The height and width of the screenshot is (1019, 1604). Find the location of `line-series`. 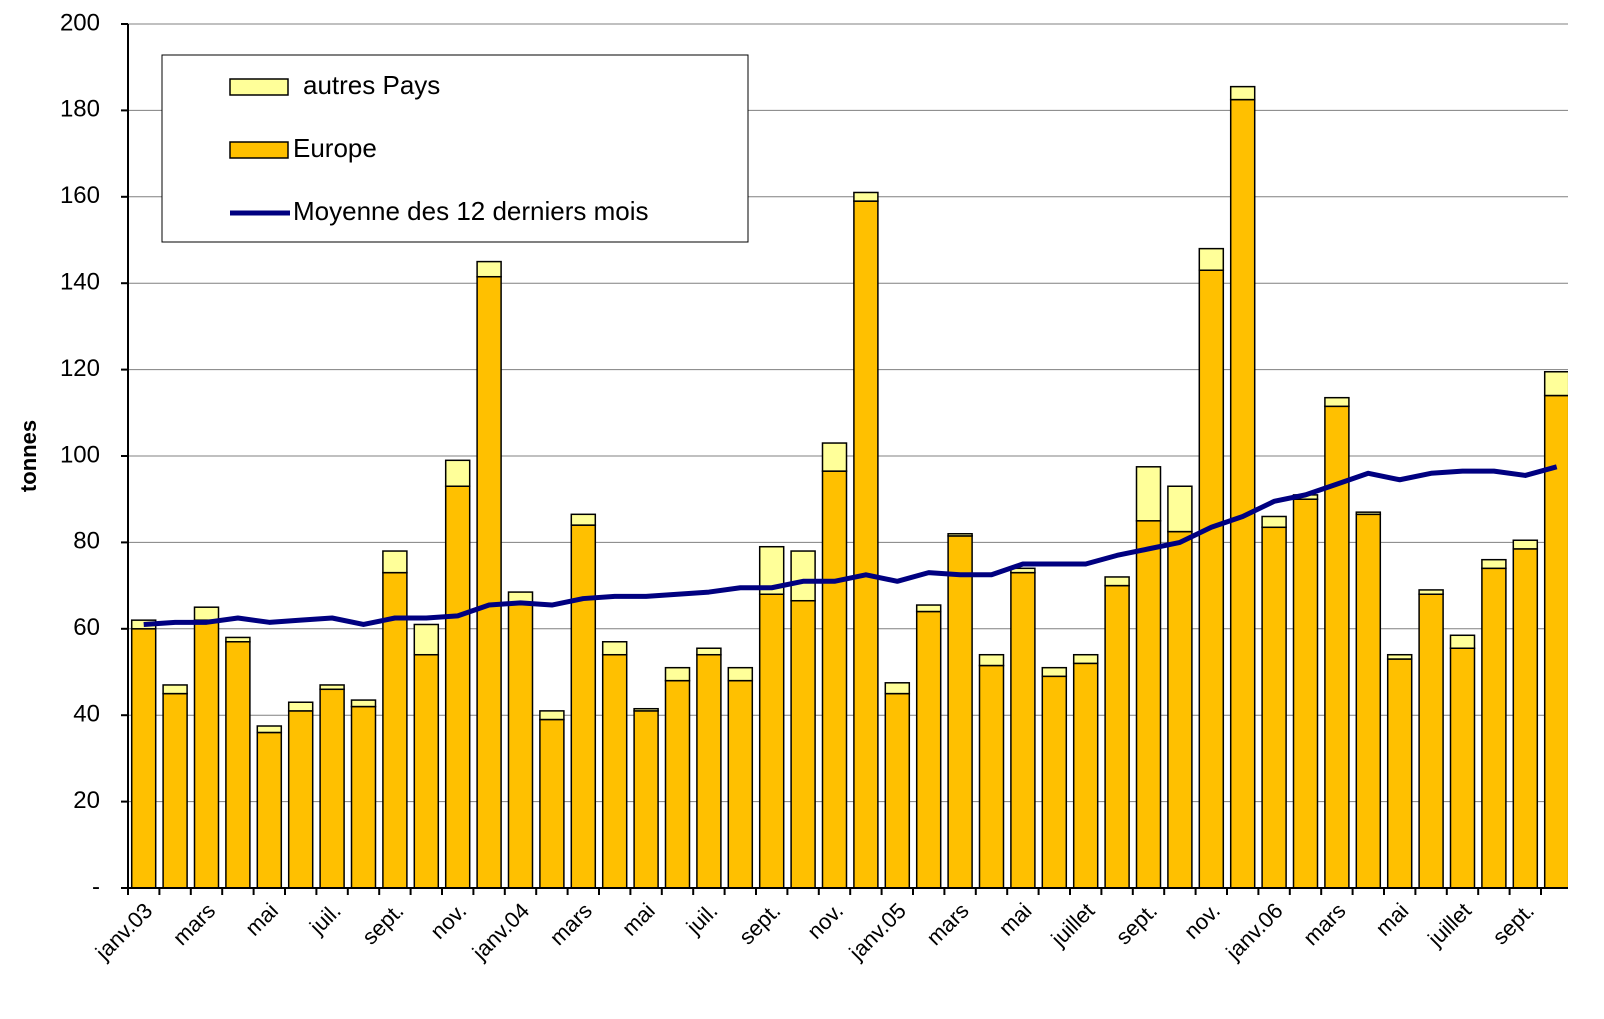

line-series is located at coordinates (850, 545).